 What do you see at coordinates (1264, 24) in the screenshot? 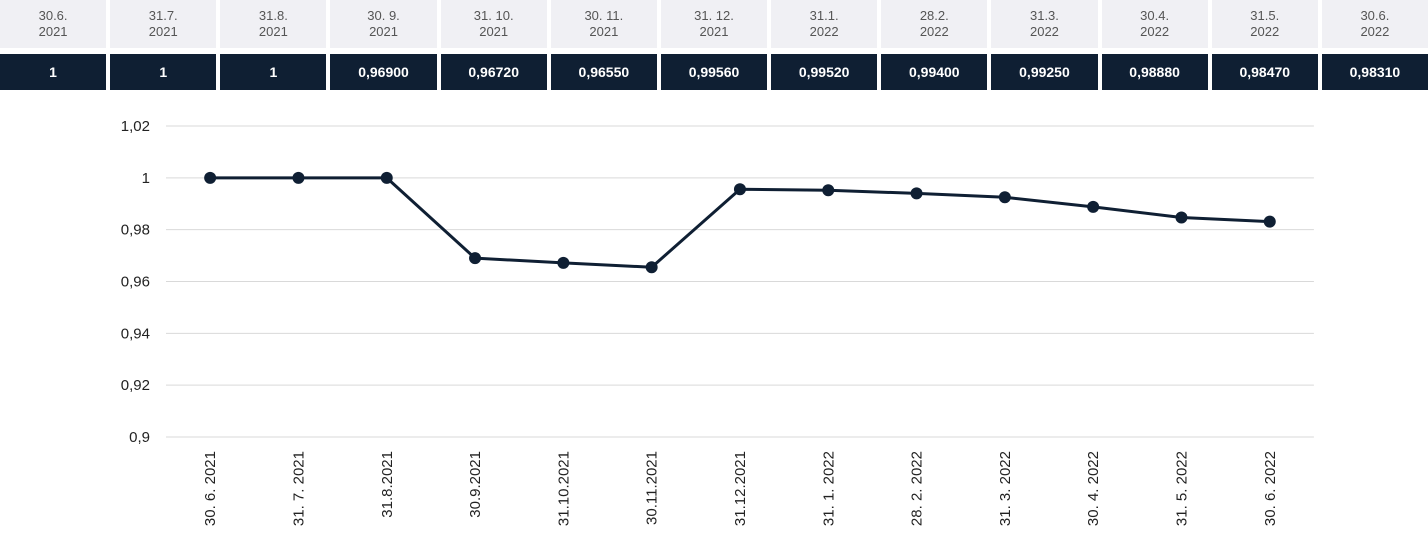
I see `date-cell: 31.5. 2022` at bounding box center [1264, 24].